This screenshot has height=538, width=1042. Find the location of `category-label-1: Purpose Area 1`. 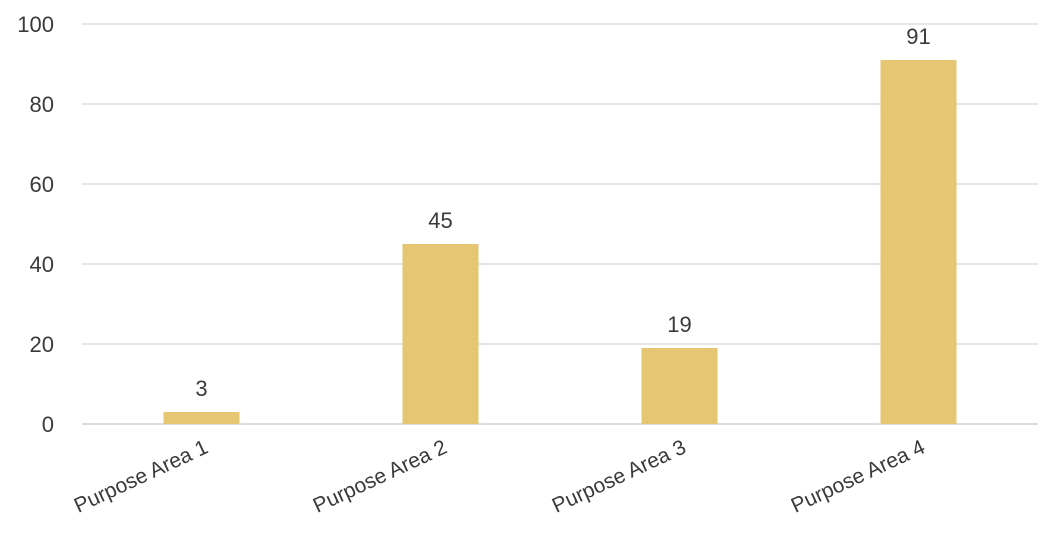

category-label-1: Purpose Area 1 is located at coordinates (141, 477).